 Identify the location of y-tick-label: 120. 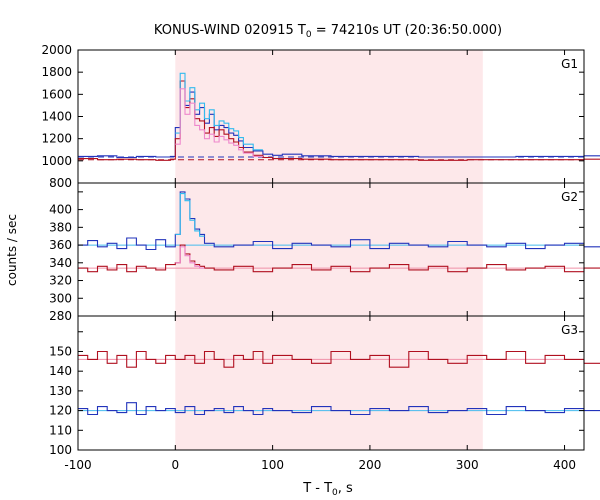
(60, 411).